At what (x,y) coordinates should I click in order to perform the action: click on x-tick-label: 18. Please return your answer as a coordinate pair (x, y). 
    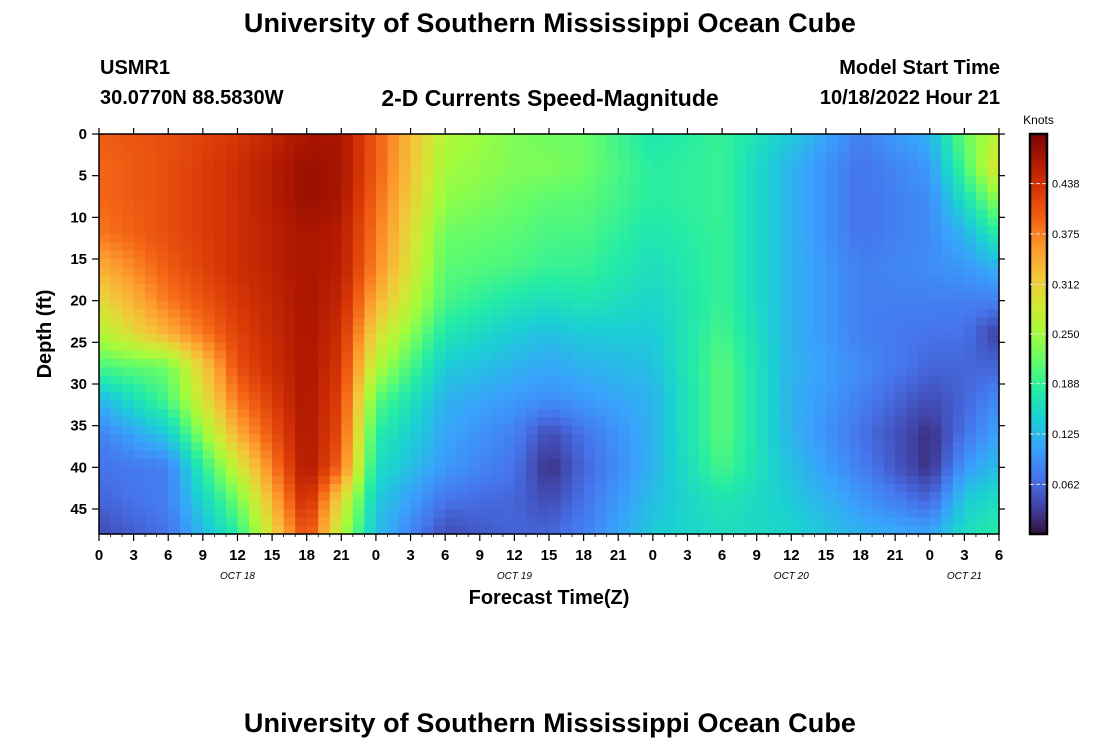
    Looking at the image, I should click on (583, 555).